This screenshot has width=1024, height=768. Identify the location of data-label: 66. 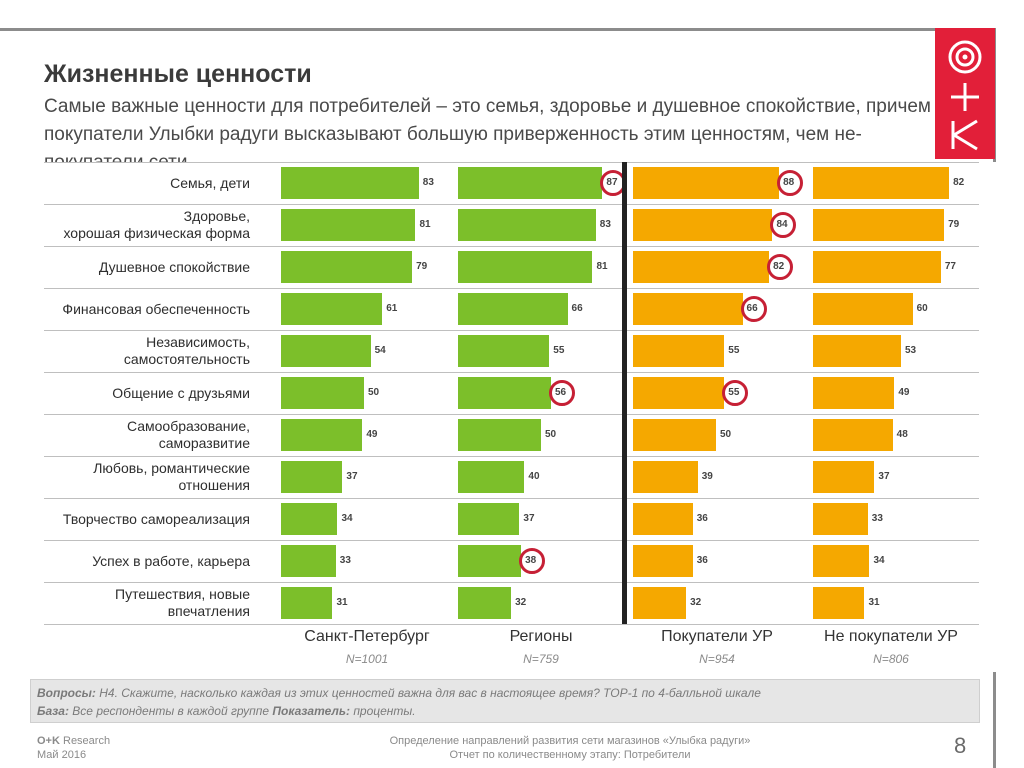
(577, 308).